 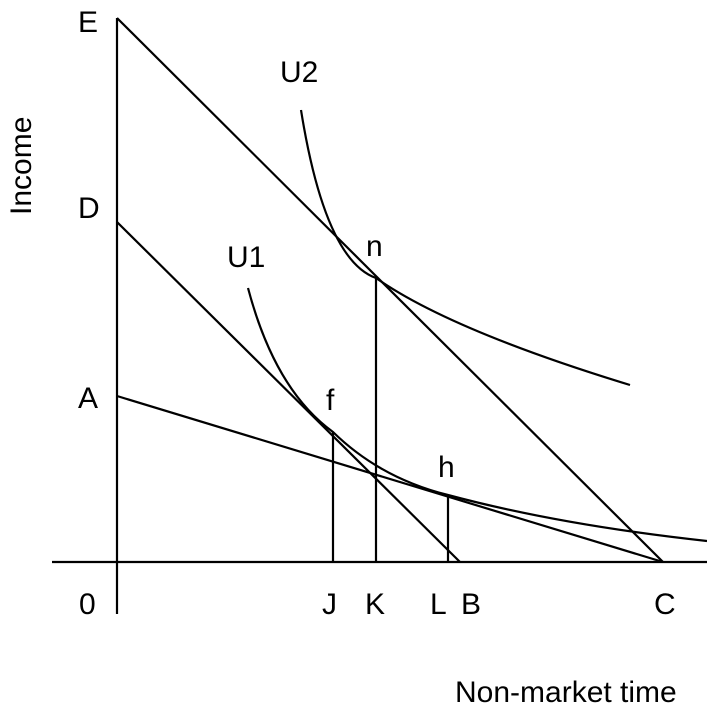 What do you see at coordinates (88, 398) in the screenshot?
I see `label-A: A` at bounding box center [88, 398].